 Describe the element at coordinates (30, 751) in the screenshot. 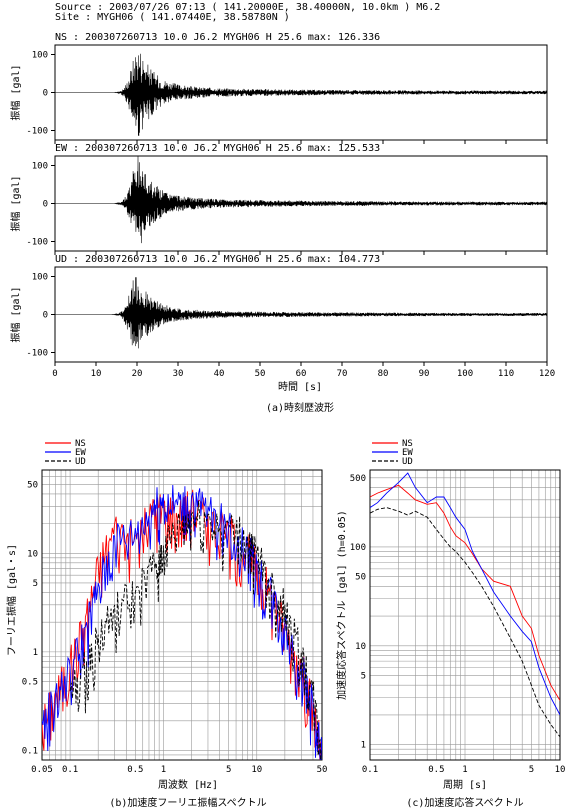

I see `y-tick-label: 0.1` at that location.